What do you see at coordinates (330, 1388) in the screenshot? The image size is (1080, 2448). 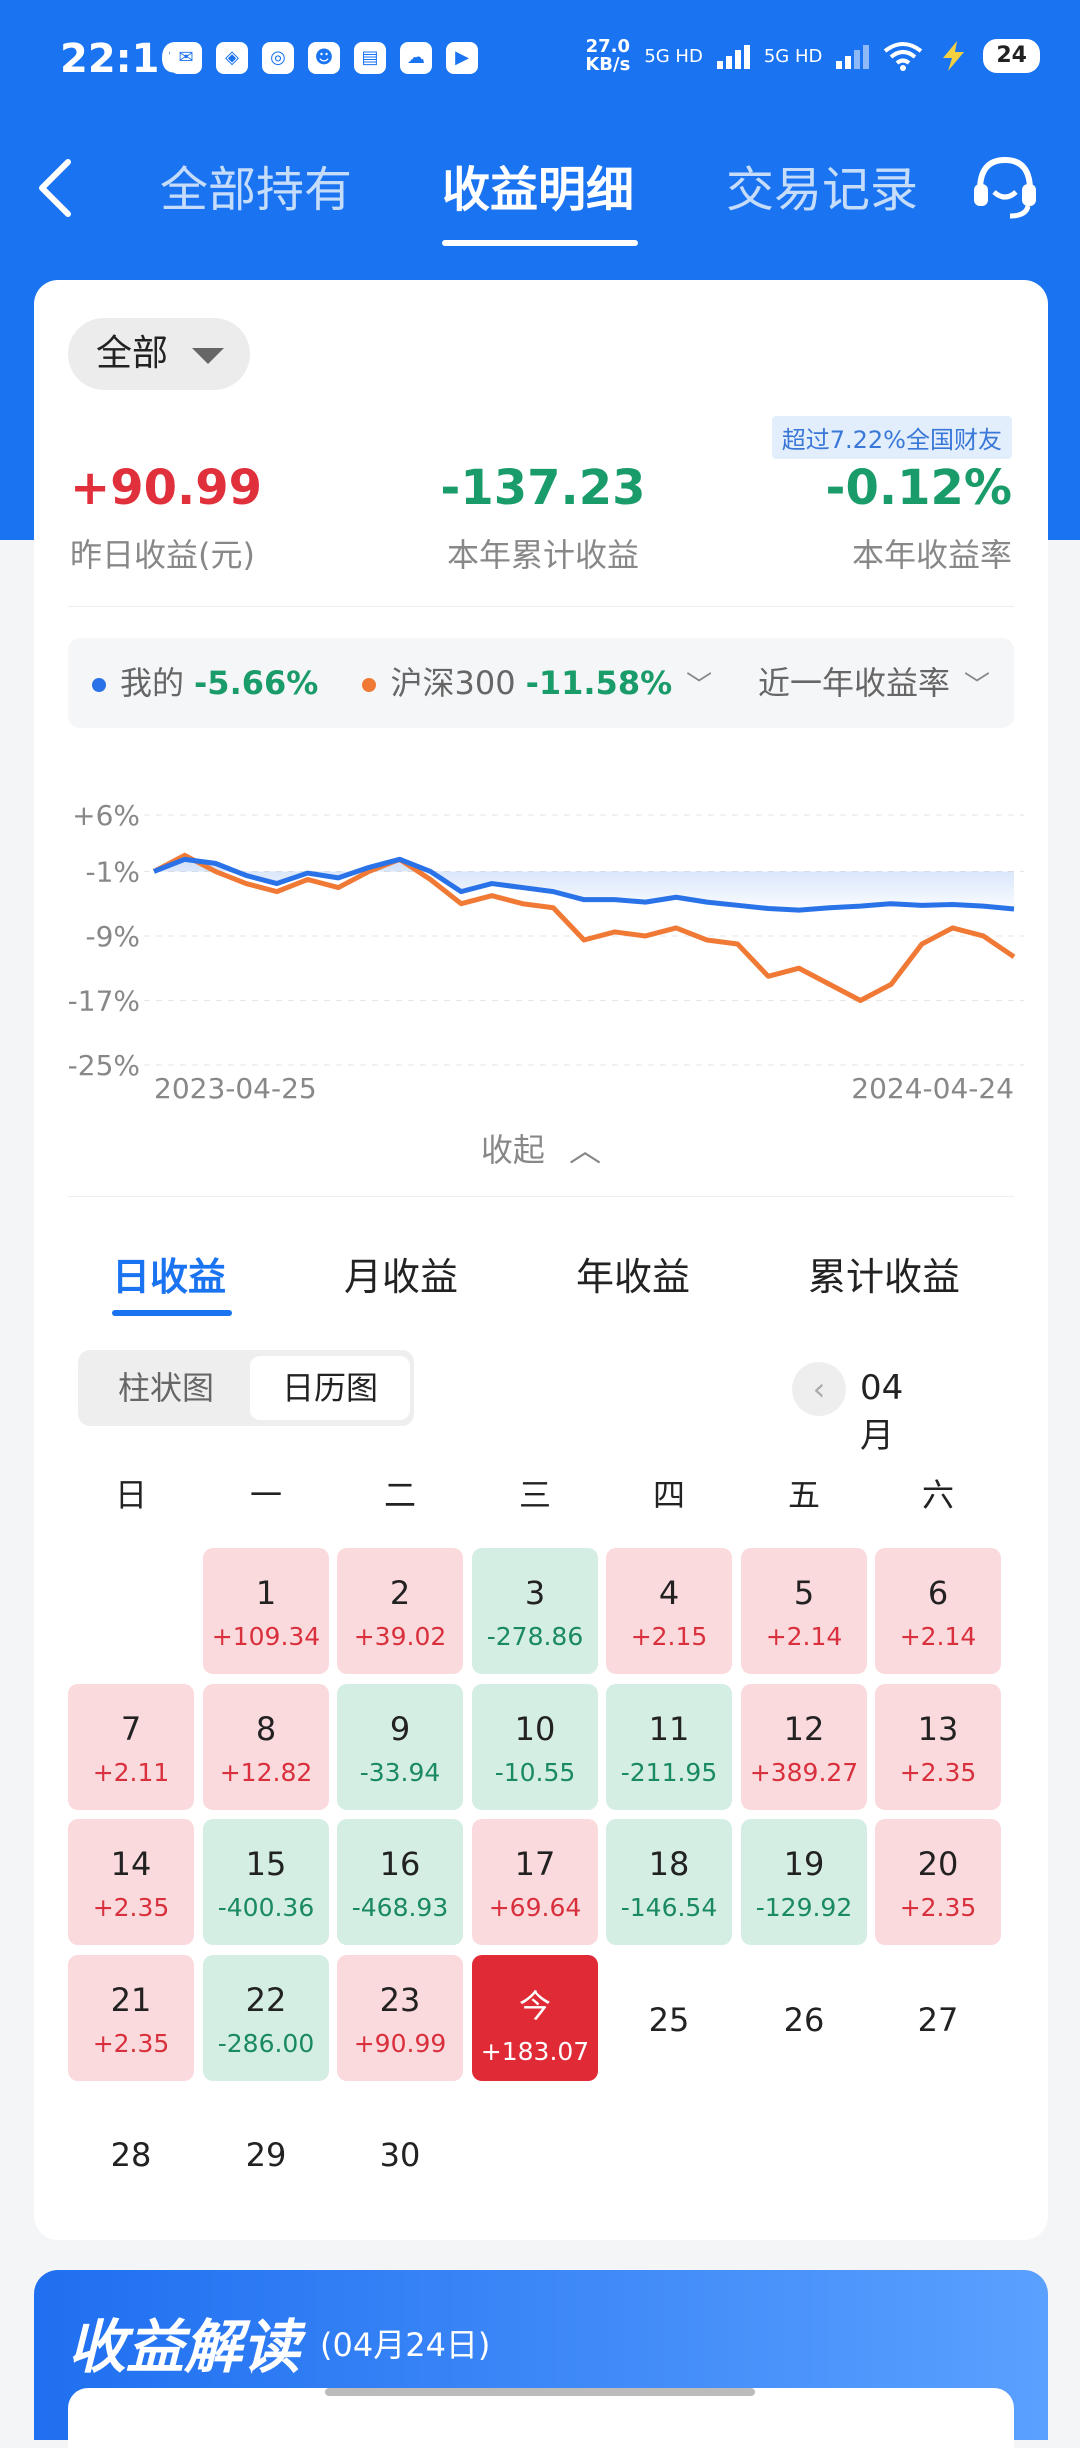 I see `calendar-view-button: 日历图` at bounding box center [330, 1388].